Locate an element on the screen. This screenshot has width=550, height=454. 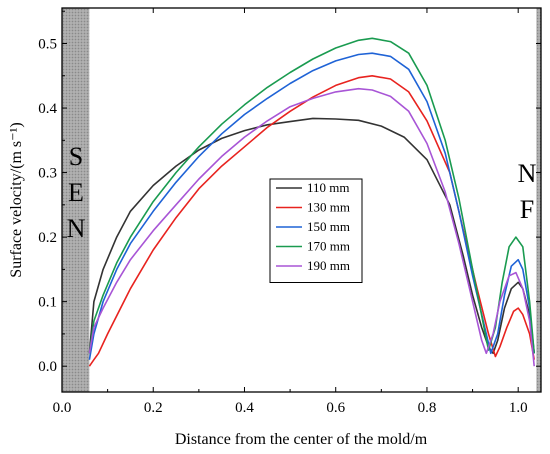
y-tick-label: 0.1 is located at coordinates (47, 303).